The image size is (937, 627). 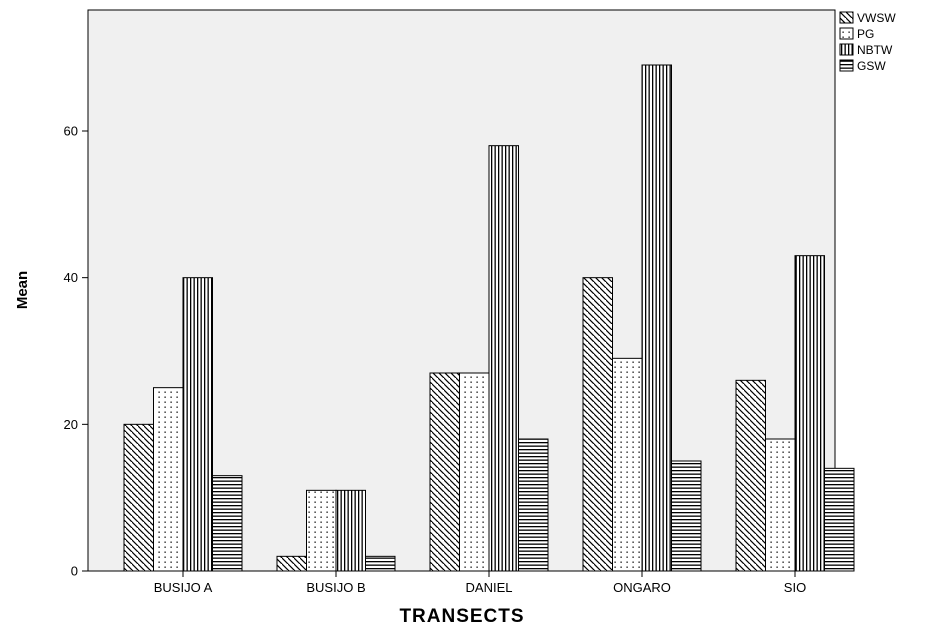 I want to click on x-tick-label: BUSIJO B, so click(x=335, y=587).